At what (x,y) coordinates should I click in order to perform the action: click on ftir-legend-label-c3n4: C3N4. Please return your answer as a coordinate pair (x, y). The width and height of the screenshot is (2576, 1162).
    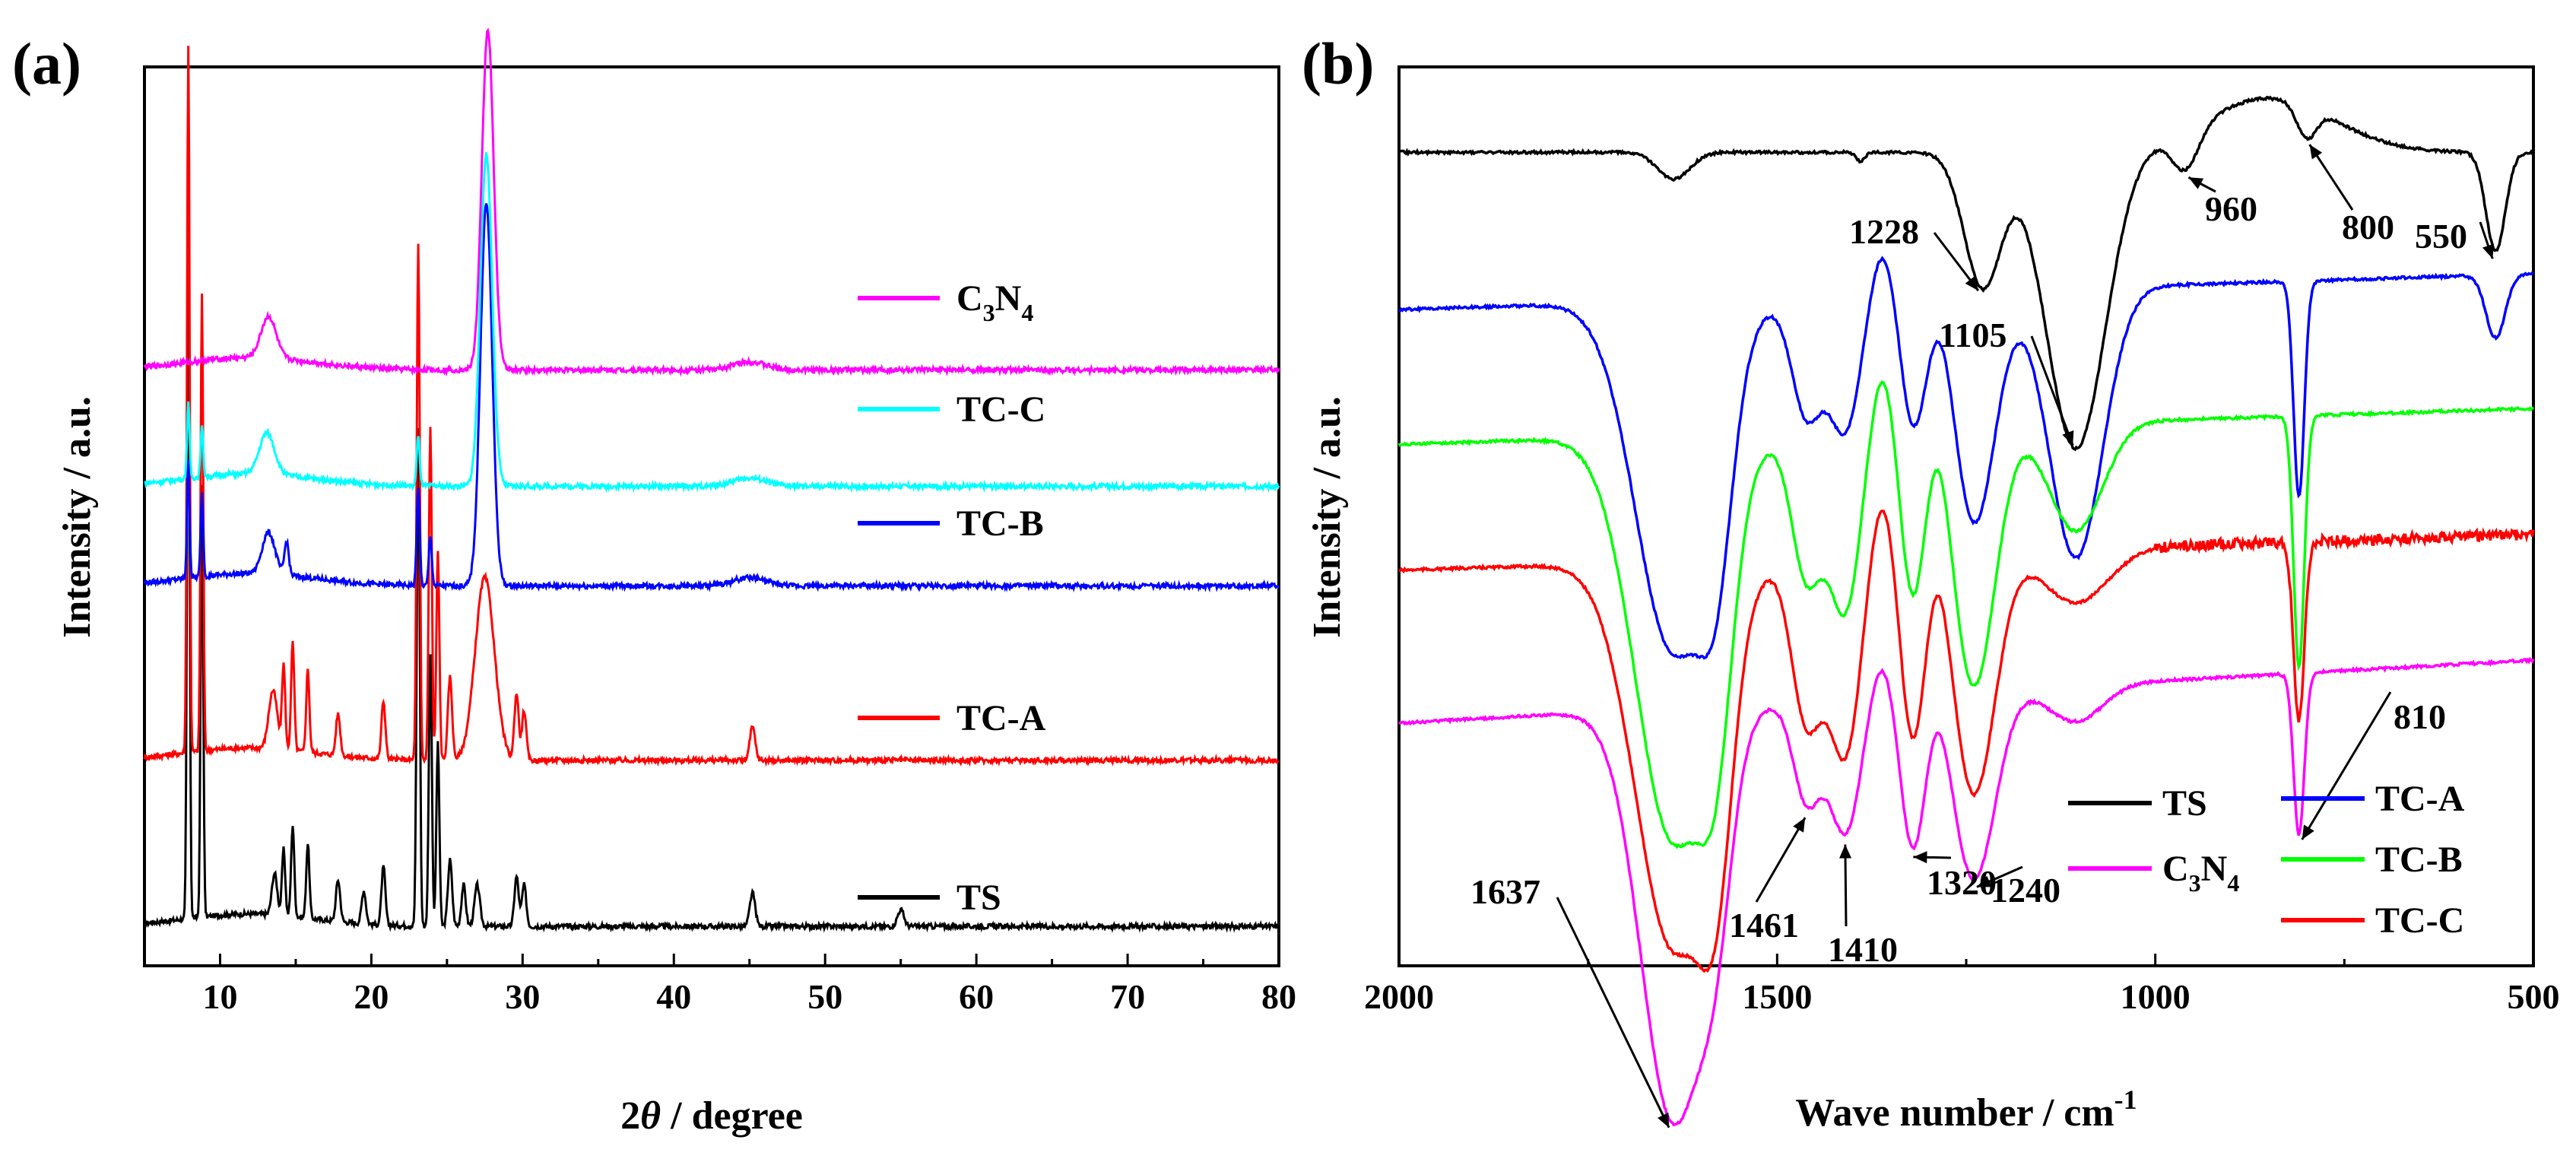
    Looking at the image, I should click on (2200, 873).